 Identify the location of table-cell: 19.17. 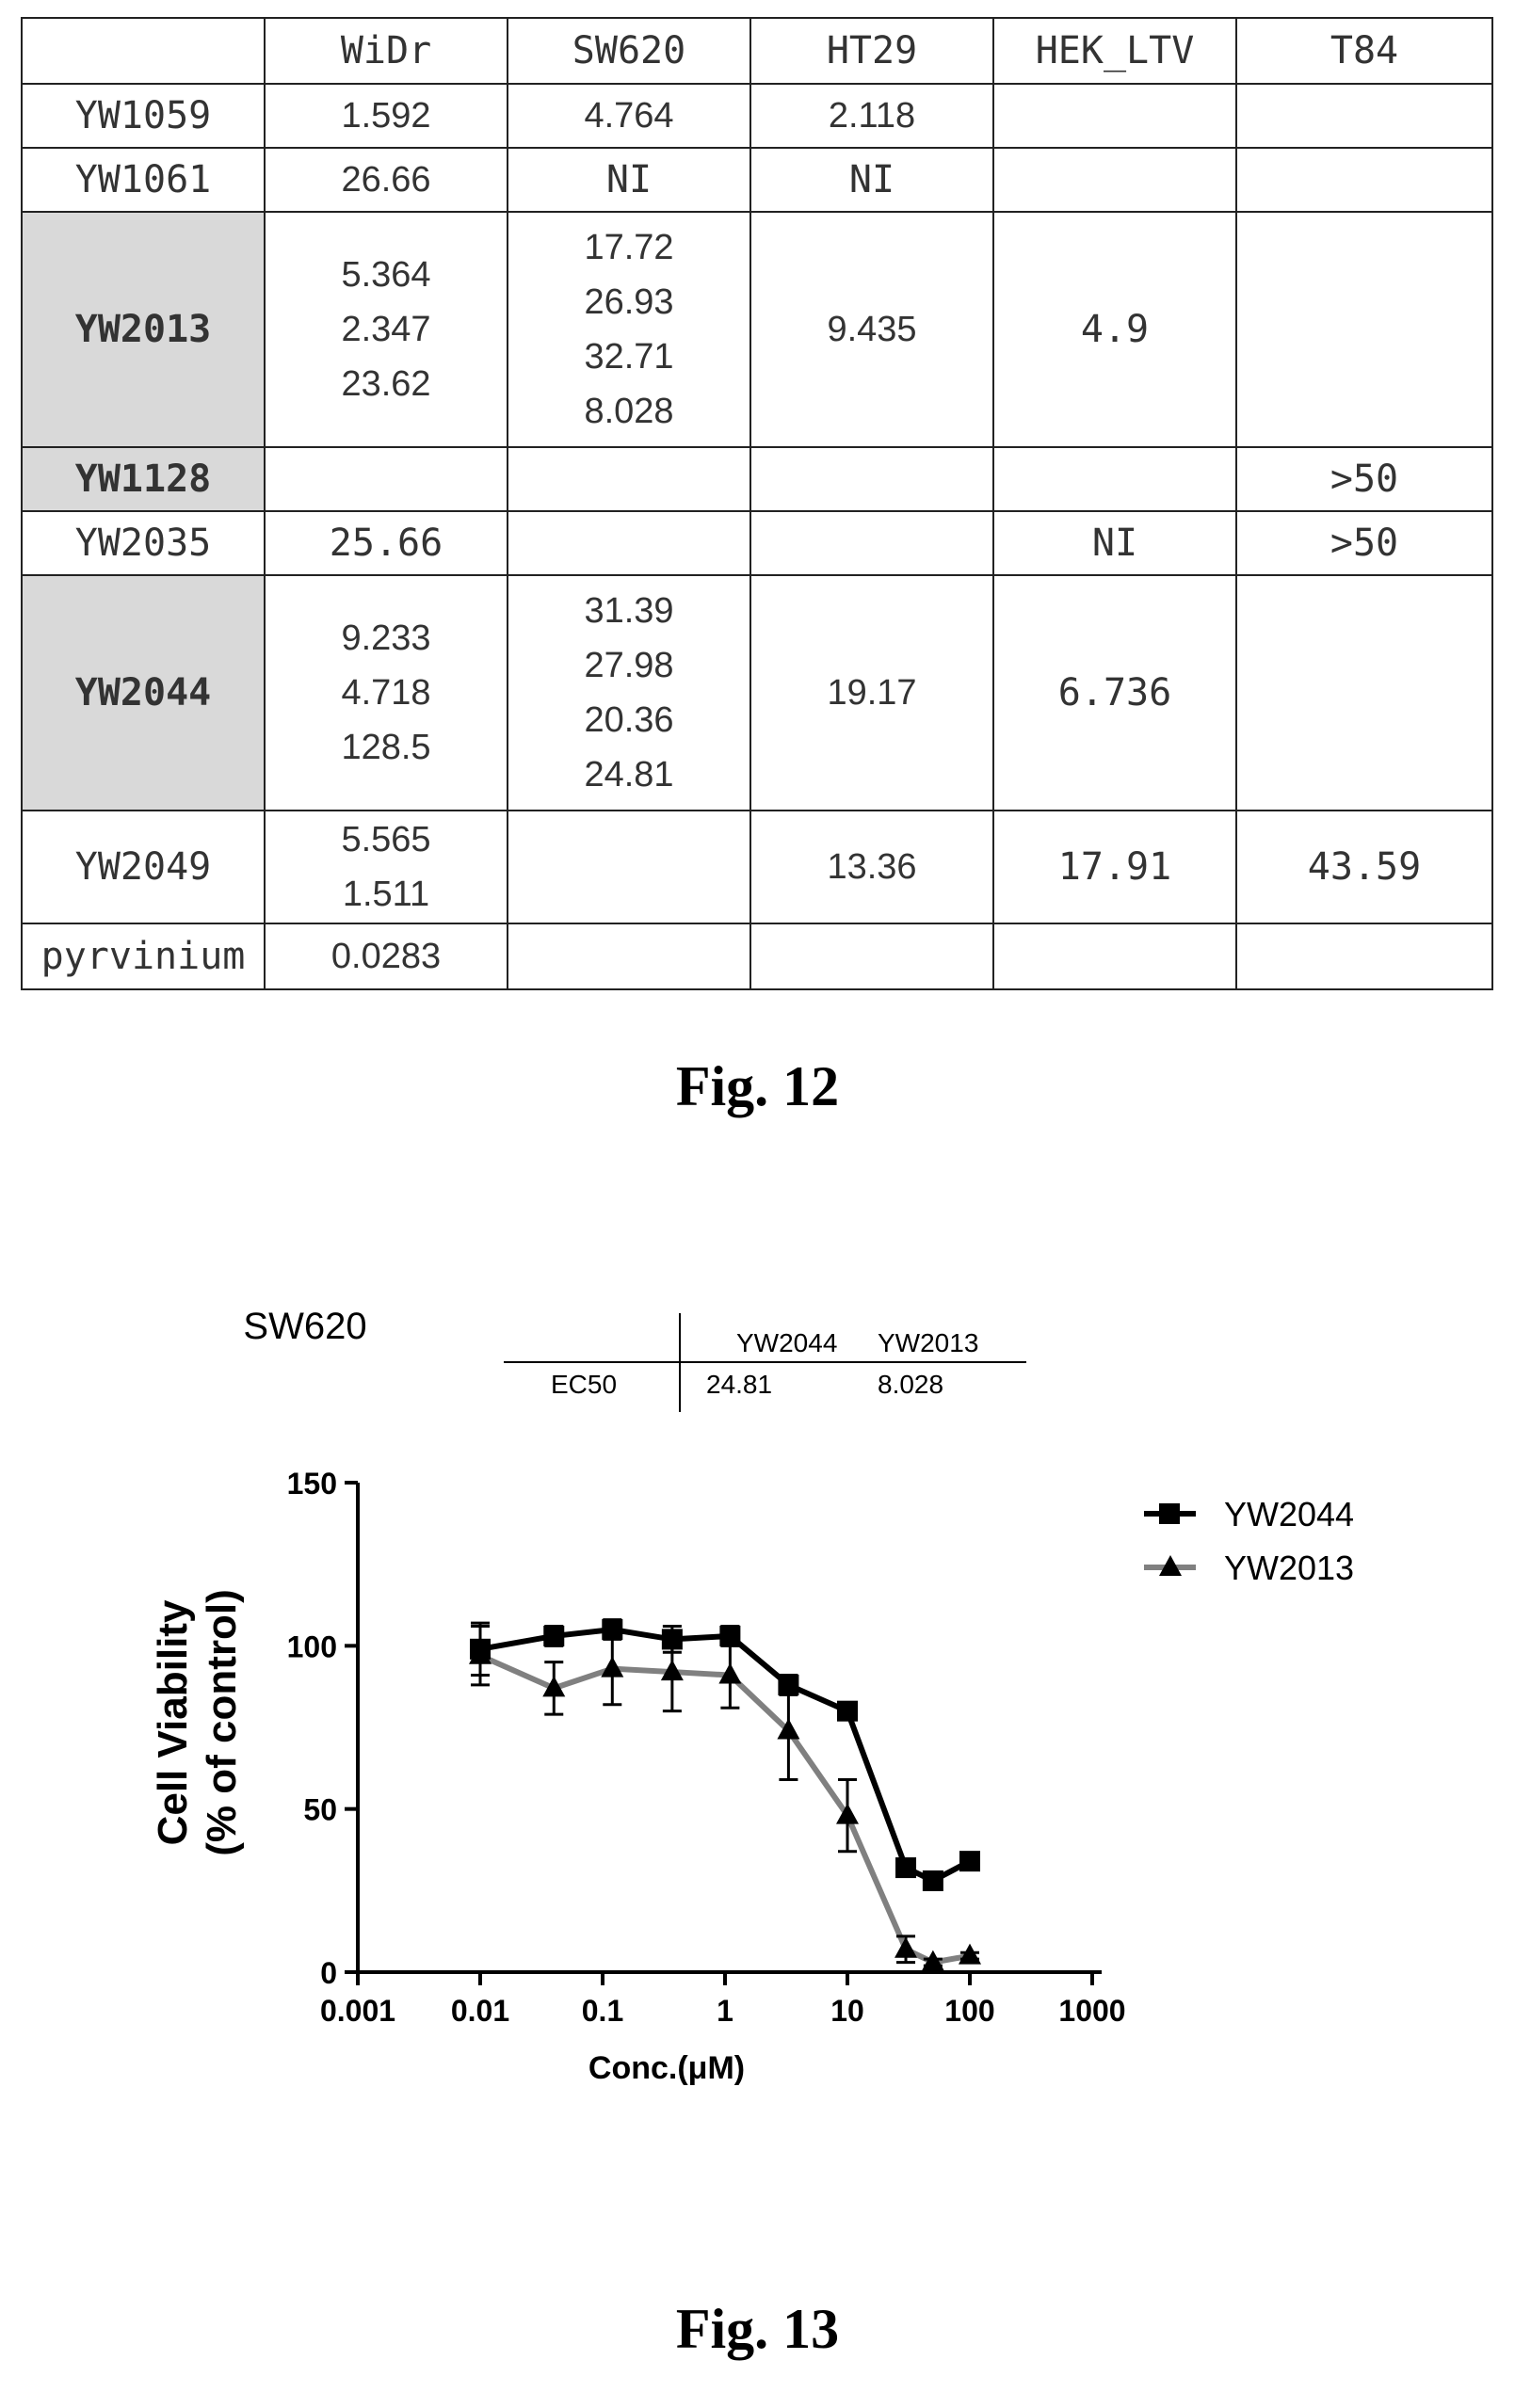
(871, 693).